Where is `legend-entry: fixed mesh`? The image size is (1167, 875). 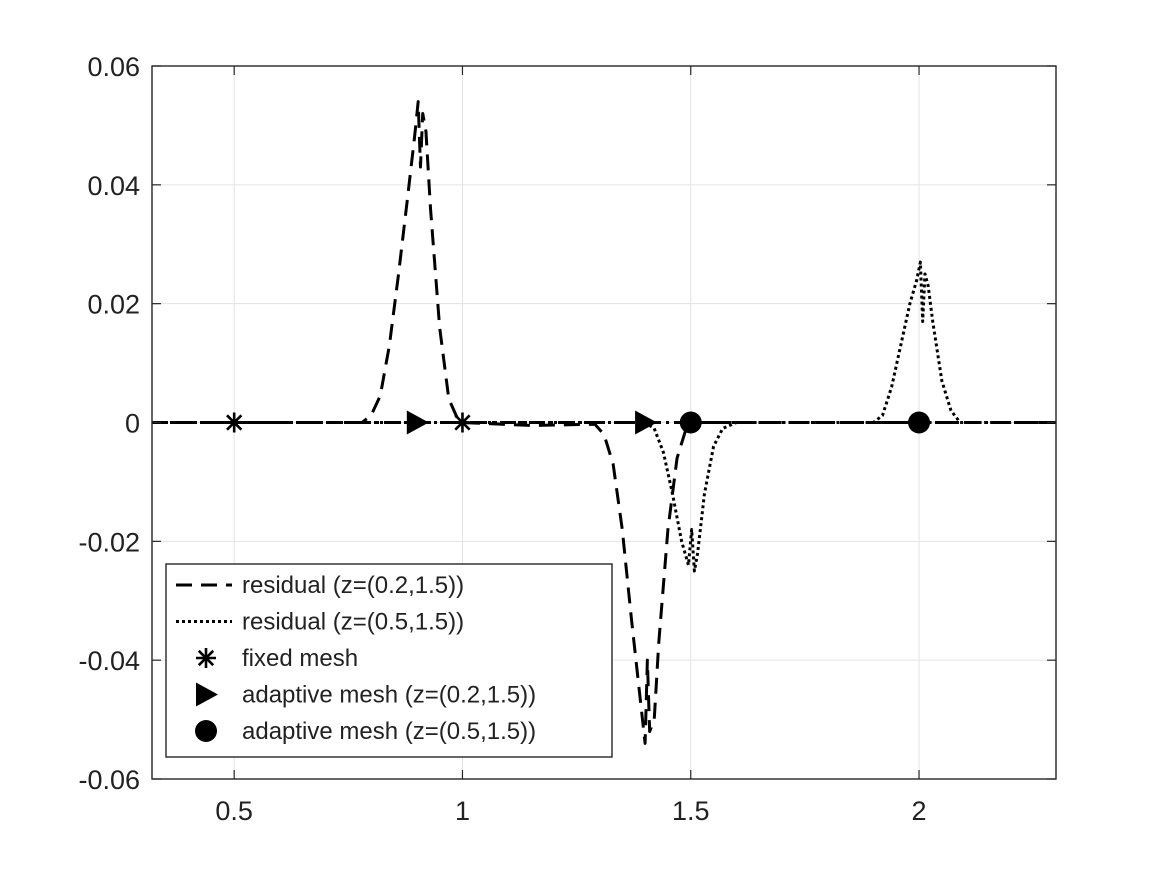
legend-entry: fixed mesh is located at coordinates (277, 658).